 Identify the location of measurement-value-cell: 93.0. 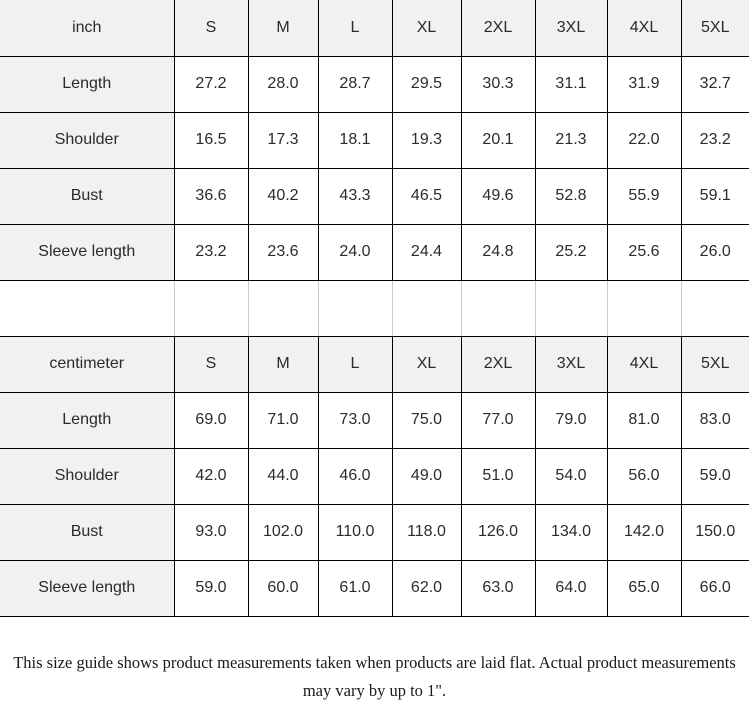
(211, 532).